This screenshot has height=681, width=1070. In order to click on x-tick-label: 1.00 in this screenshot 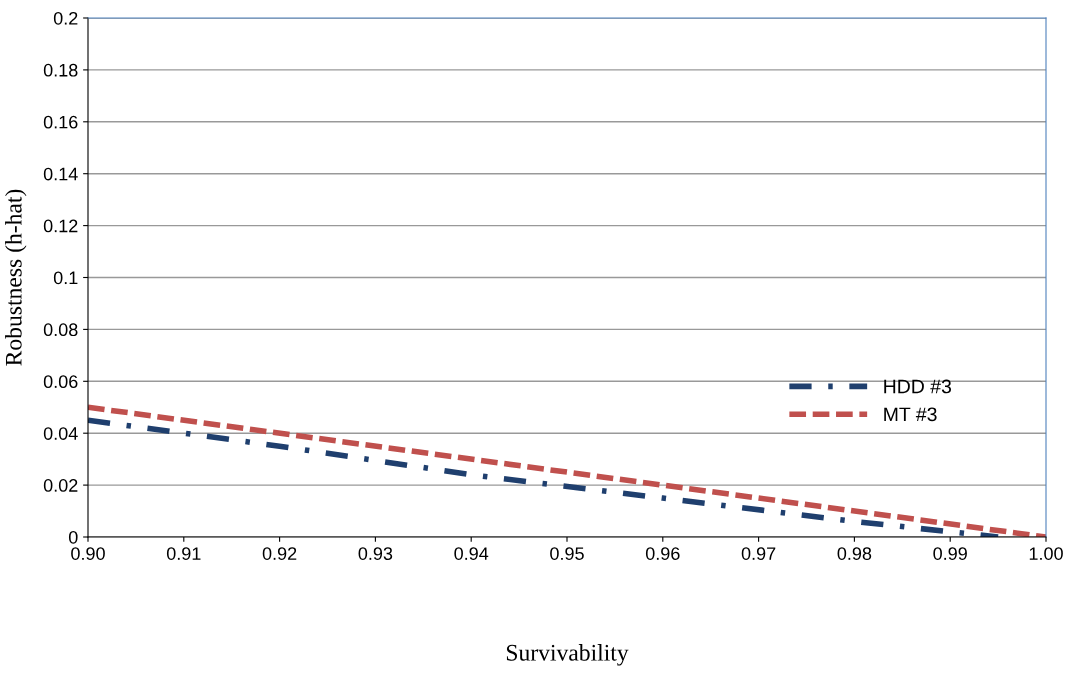, I will do `click(1046, 553)`.